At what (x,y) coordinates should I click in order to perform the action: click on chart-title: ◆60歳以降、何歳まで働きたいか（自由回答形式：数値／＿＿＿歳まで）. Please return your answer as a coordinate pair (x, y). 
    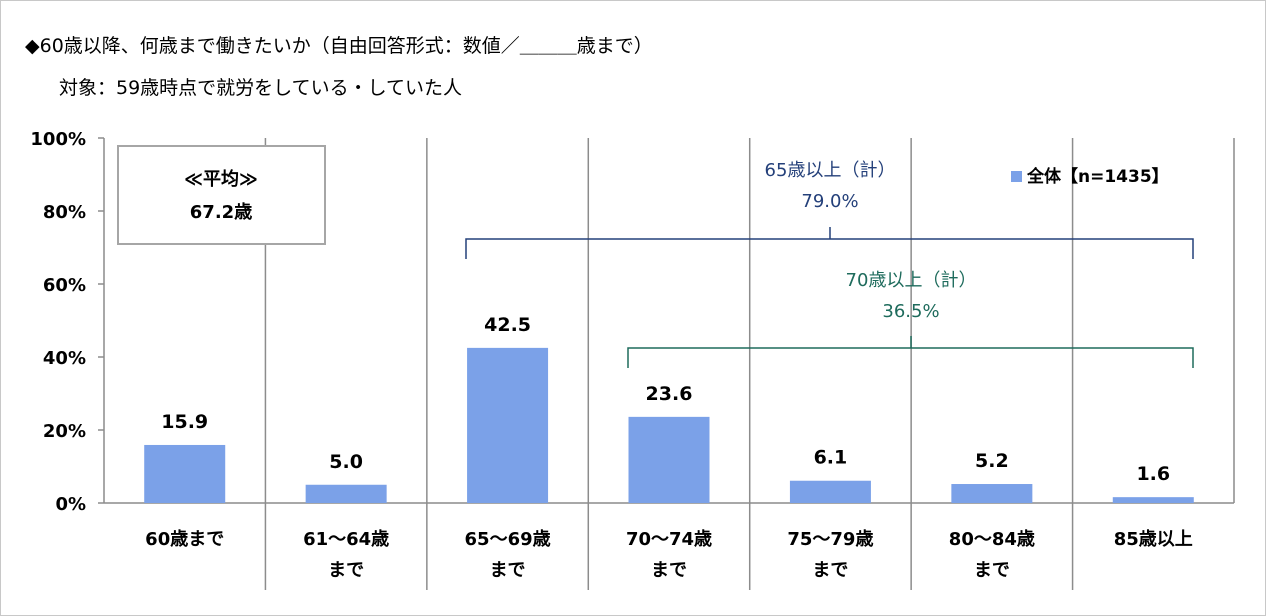
    Looking at the image, I should click on (339, 46).